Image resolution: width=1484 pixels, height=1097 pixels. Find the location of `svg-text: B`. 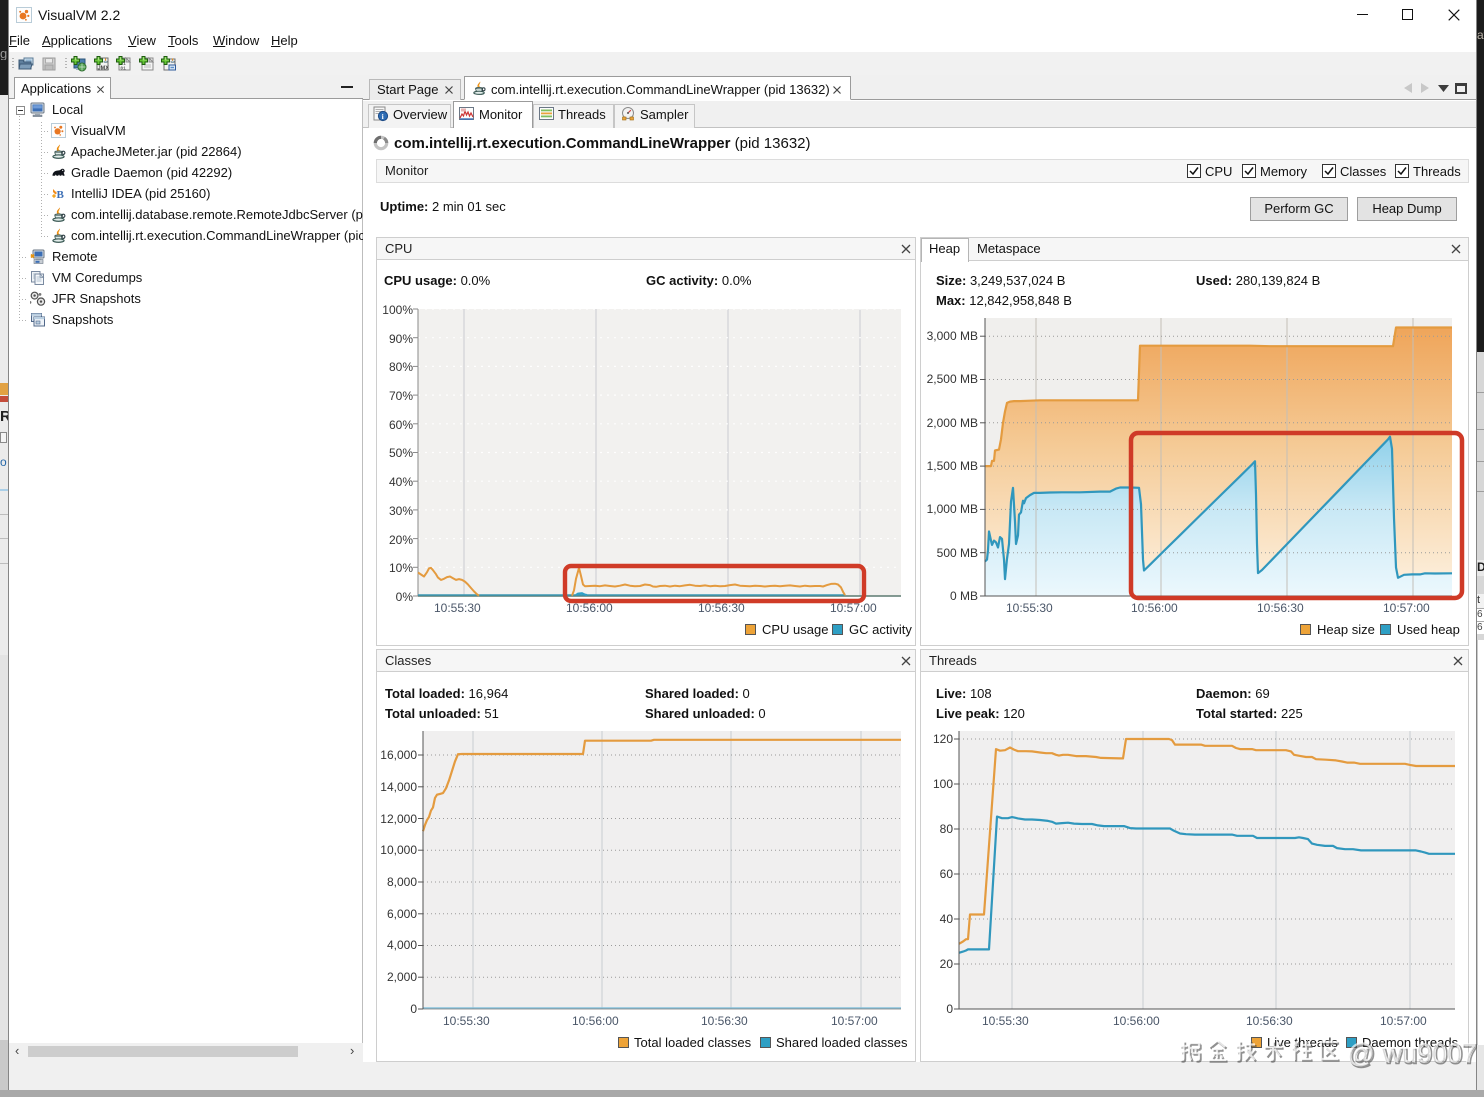

svg-text: B is located at coordinates (61, 195).